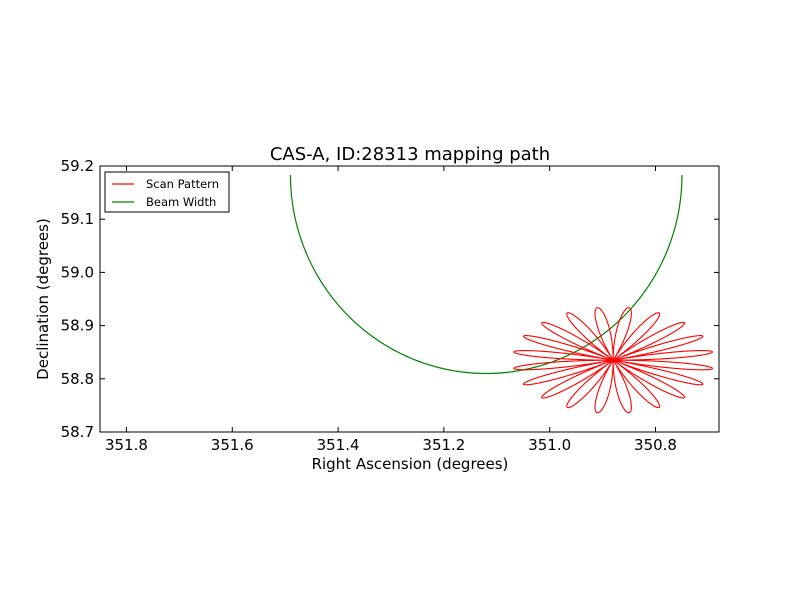  What do you see at coordinates (655, 445) in the screenshot?
I see `x-tick-label: 350.8` at bounding box center [655, 445].